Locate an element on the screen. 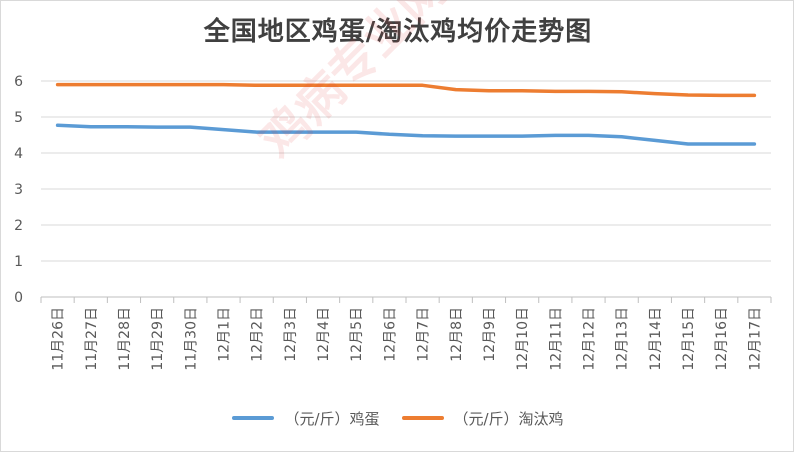 Image resolution: width=794 pixels, height=453 pixels. x-tick-label: 11月30日 is located at coordinates (191, 339).